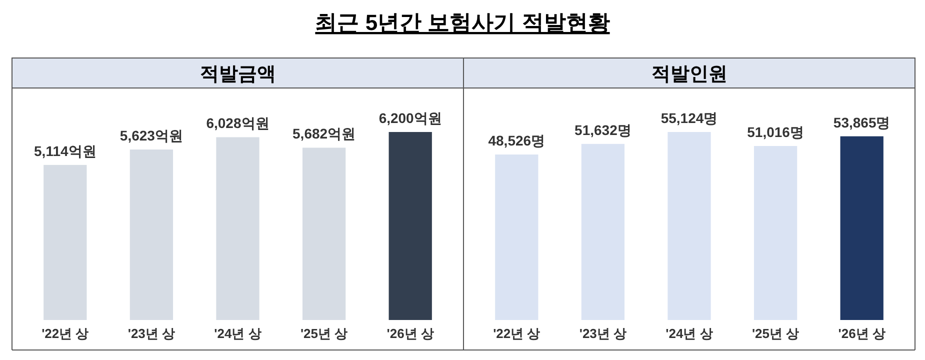 The image size is (925, 360). What do you see at coordinates (603, 130) in the screenshot?
I see `data-label: 51,632명` at bounding box center [603, 130].